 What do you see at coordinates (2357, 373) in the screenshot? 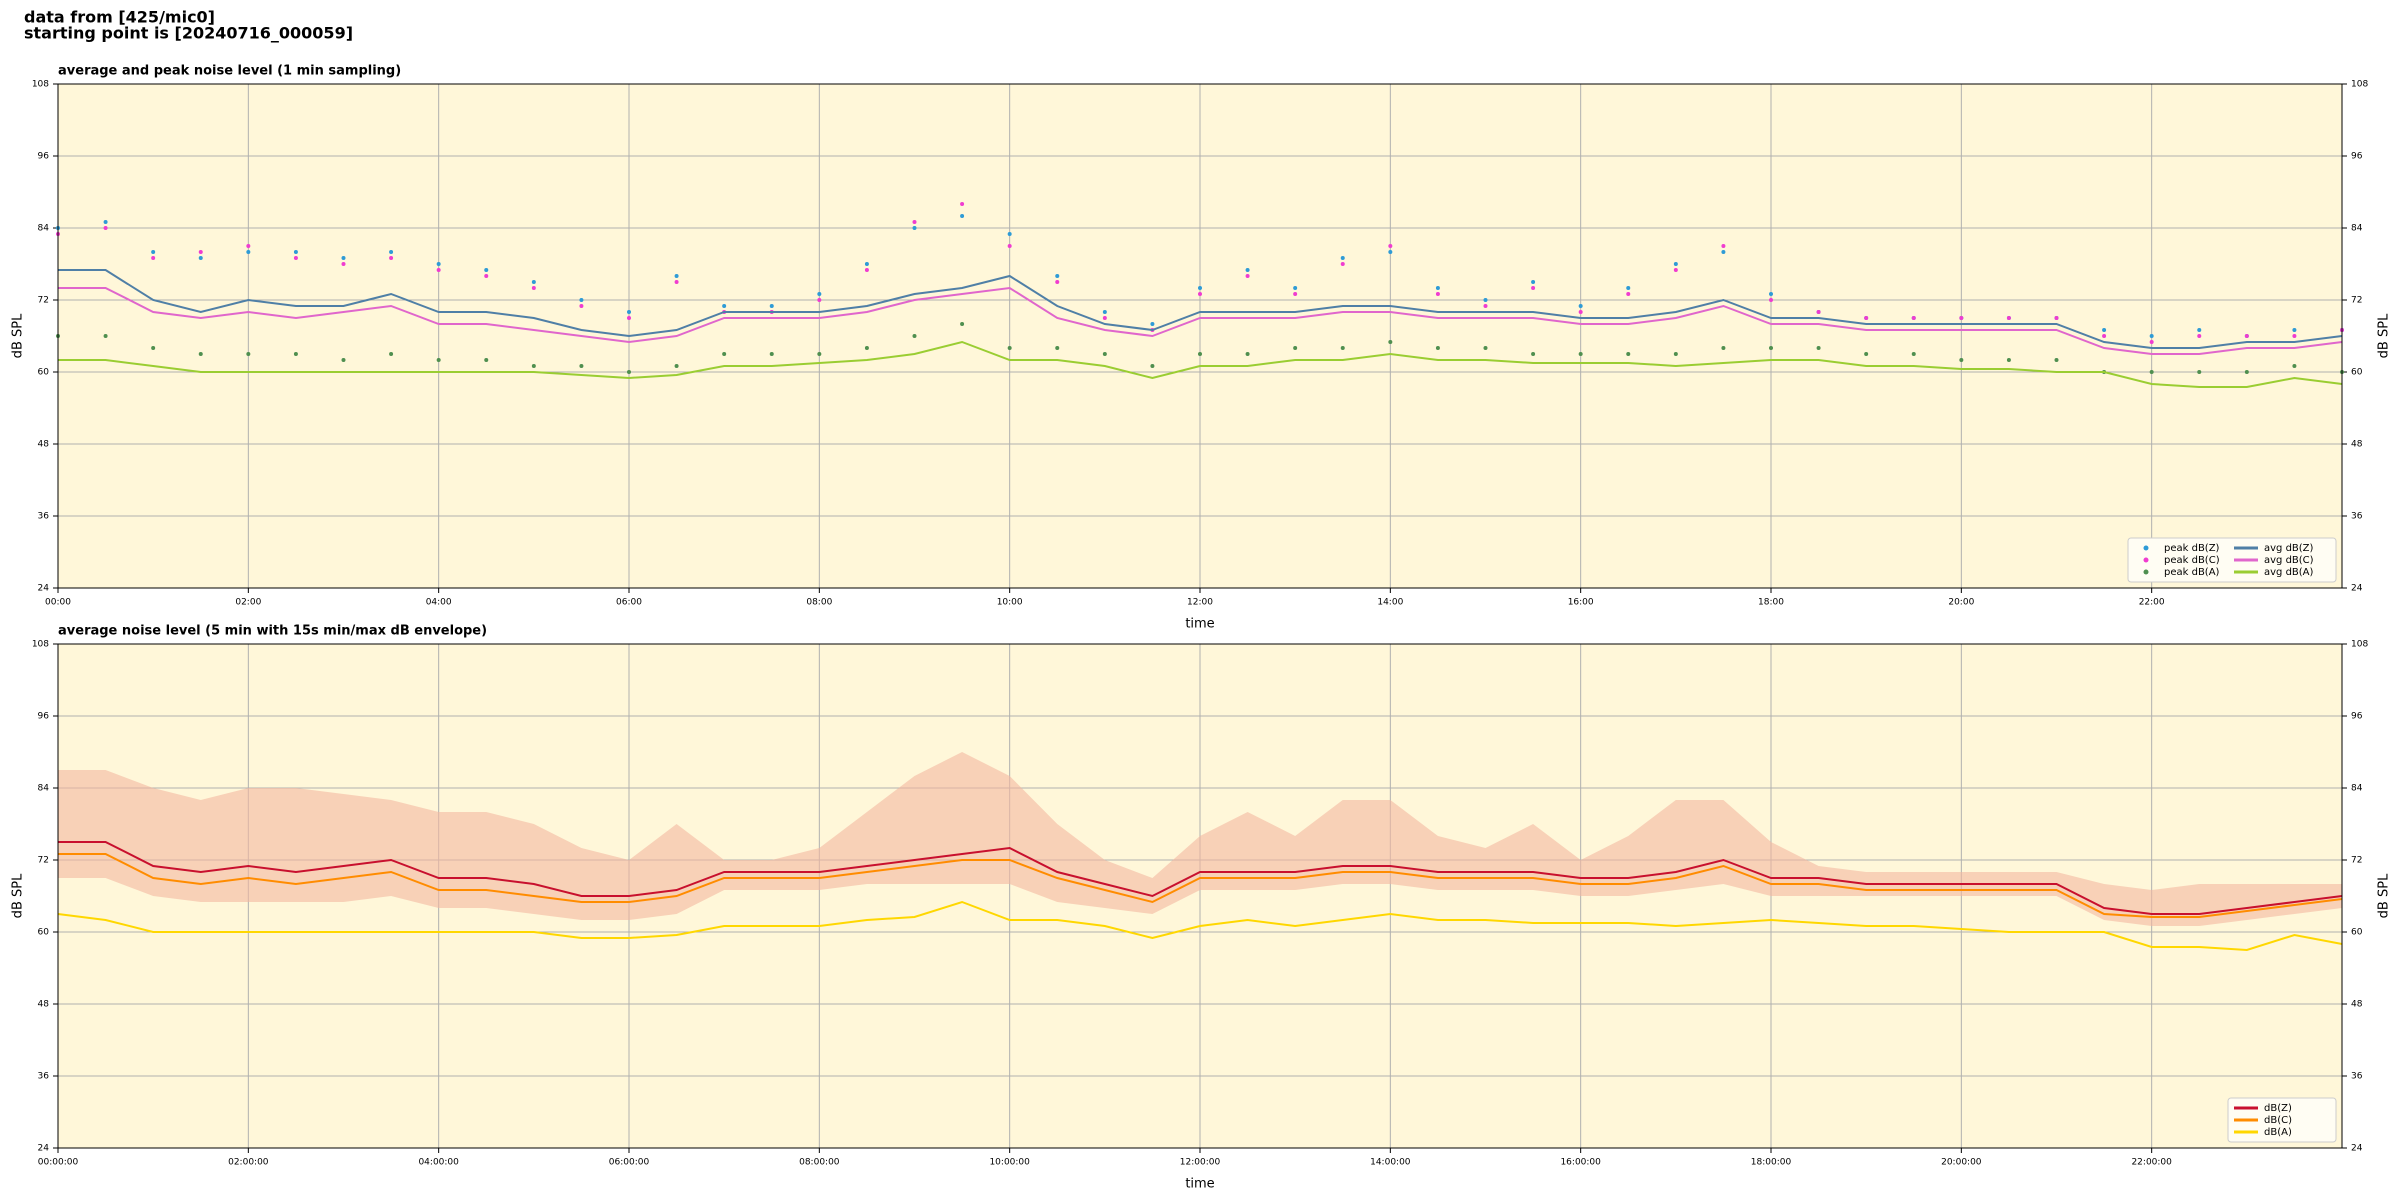
I see `y2-tick-label: 60` at bounding box center [2357, 373].